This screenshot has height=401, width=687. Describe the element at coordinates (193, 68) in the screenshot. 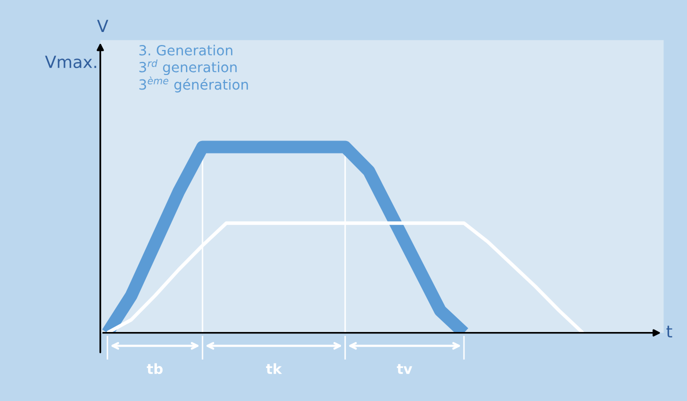

I see `text: 3. Generation 3$^{rd}$ generation 3$^{ème}$ génération` at that location.